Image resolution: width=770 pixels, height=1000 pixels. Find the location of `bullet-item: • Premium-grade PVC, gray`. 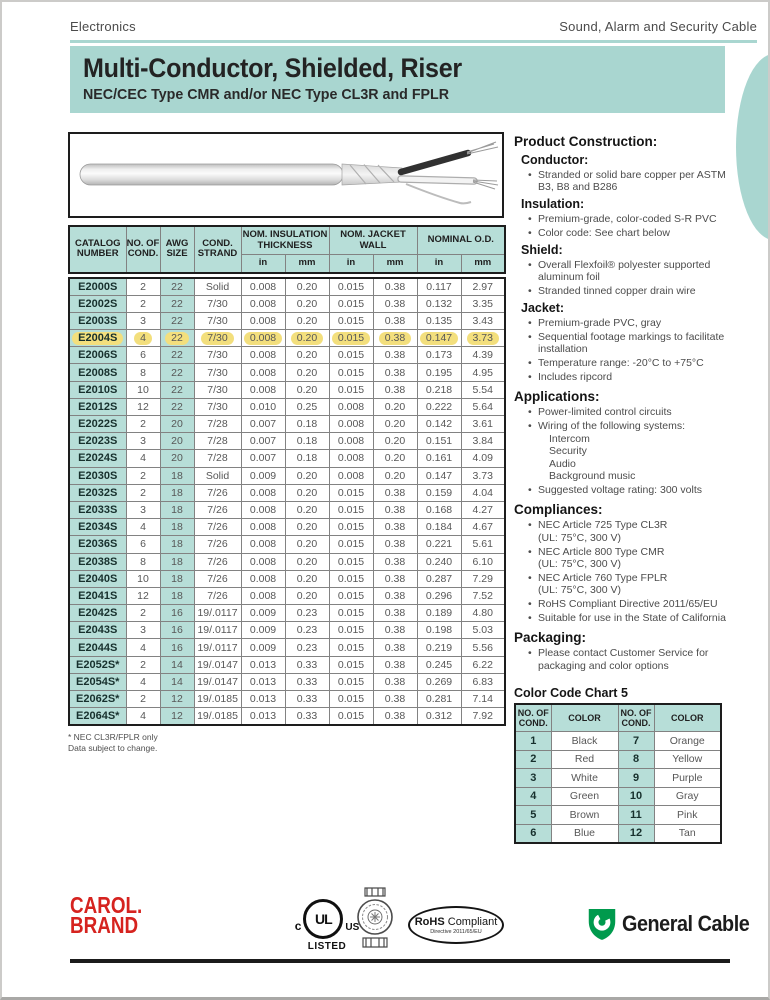

bullet-item: • Premium-grade PVC, gray is located at coordinates (628, 323).